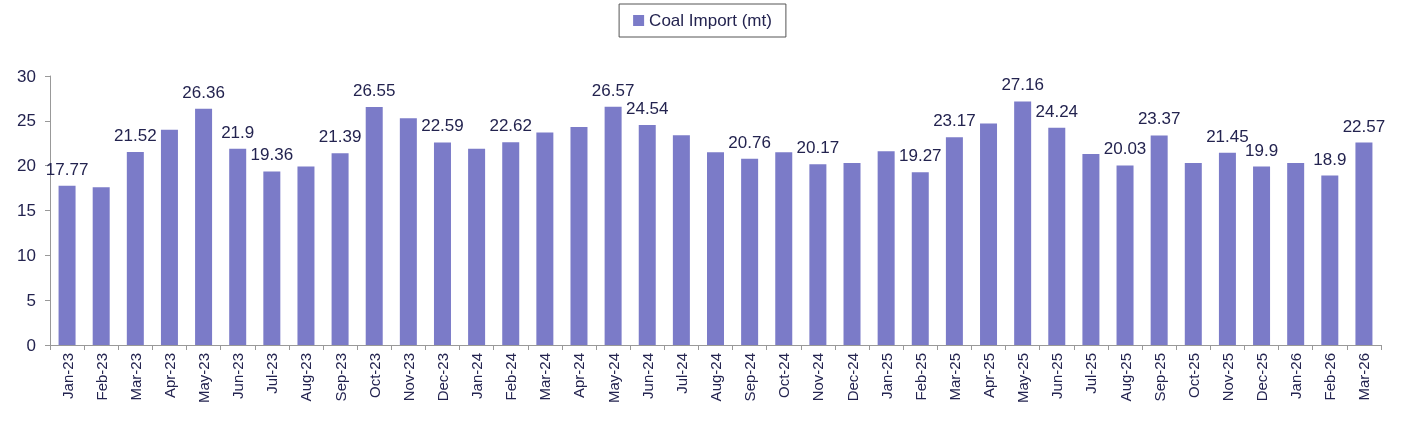 This screenshot has height=432, width=1405. What do you see at coordinates (715, 377) in the screenshot?
I see `x-tick-label: Aug-24` at bounding box center [715, 377].